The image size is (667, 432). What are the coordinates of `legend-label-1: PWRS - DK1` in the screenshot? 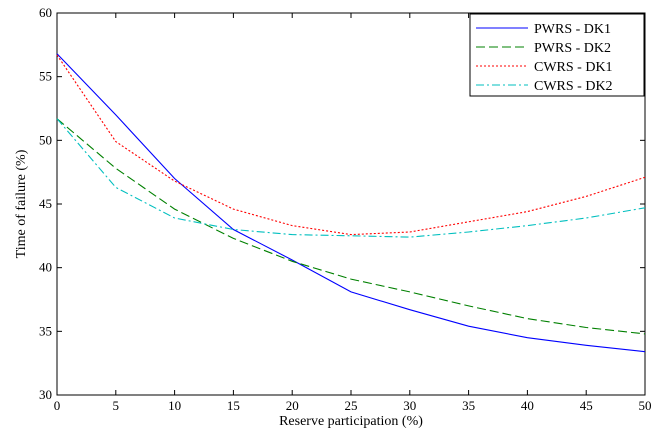 It's located at (572, 29).